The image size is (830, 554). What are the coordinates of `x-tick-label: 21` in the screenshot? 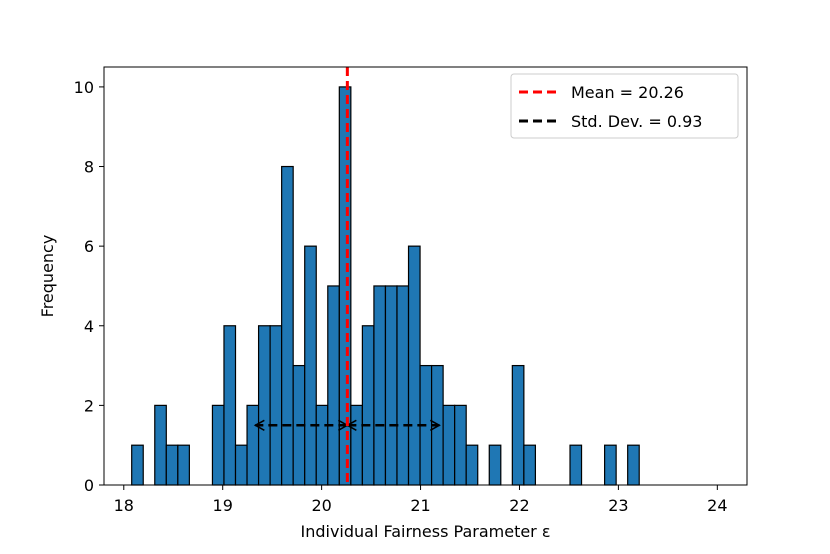 It's located at (420, 505).